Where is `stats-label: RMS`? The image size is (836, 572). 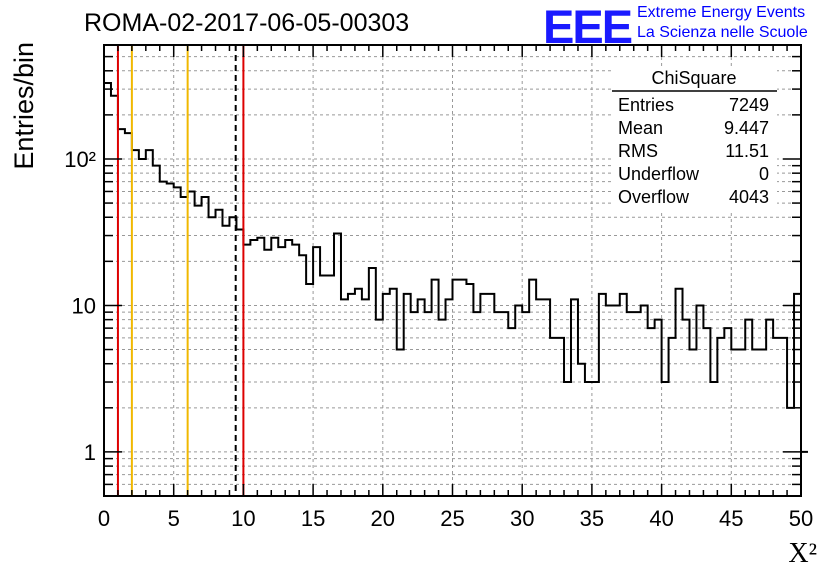 stats-label: RMS is located at coordinates (638, 151).